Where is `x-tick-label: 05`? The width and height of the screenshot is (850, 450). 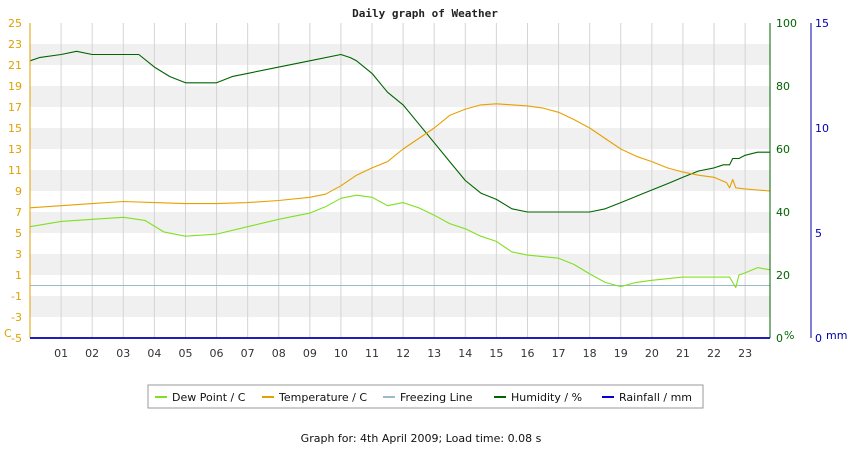 x-tick-label: 05 is located at coordinates (185, 353).